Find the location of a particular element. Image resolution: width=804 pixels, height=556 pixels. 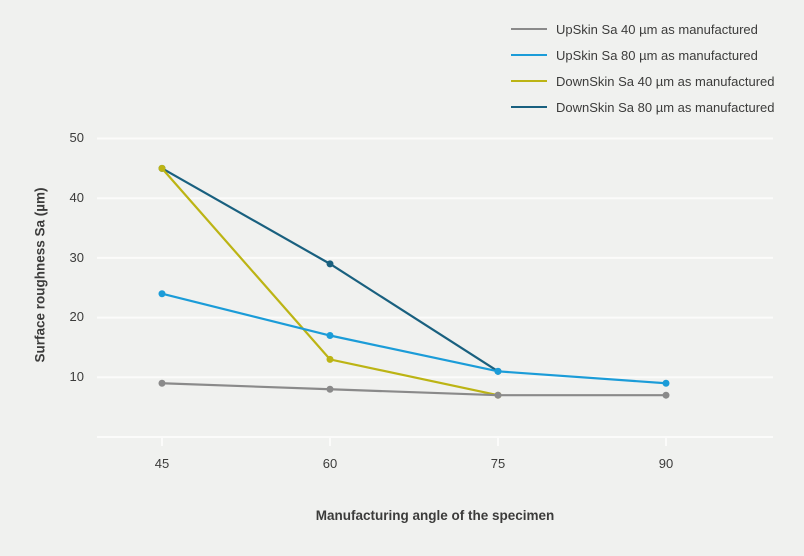

x-tick-label-75: 75 is located at coordinates (498, 463).